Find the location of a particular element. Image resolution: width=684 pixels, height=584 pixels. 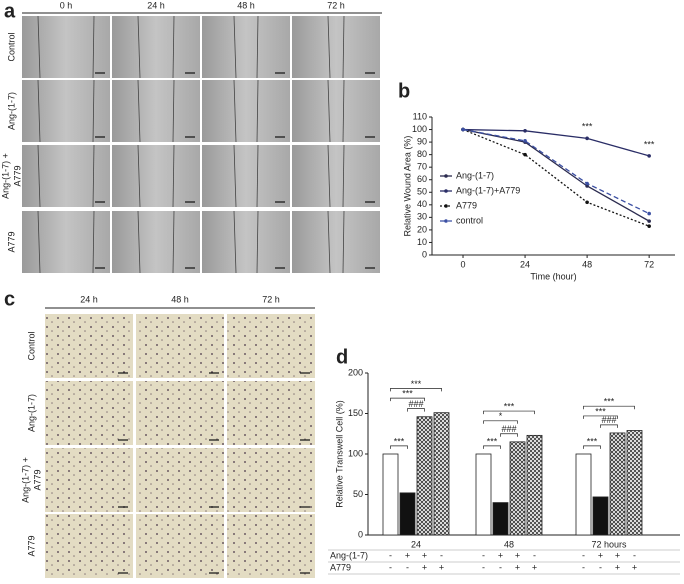

y-tick-label: 110 is located at coordinates (420, 116).